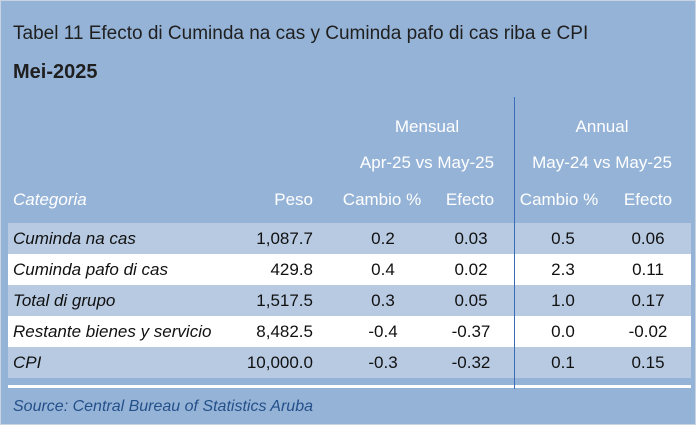  Describe the element at coordinates (471, 238) in the screenshot. I see `cell-efecto-mensual: 0.03` at that location.